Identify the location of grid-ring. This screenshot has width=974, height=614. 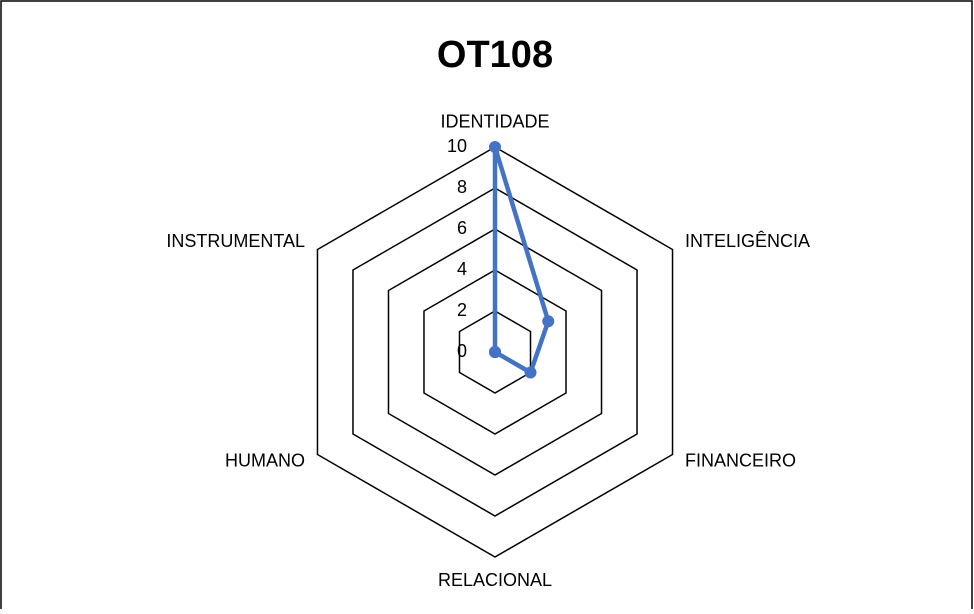
(495, 352).